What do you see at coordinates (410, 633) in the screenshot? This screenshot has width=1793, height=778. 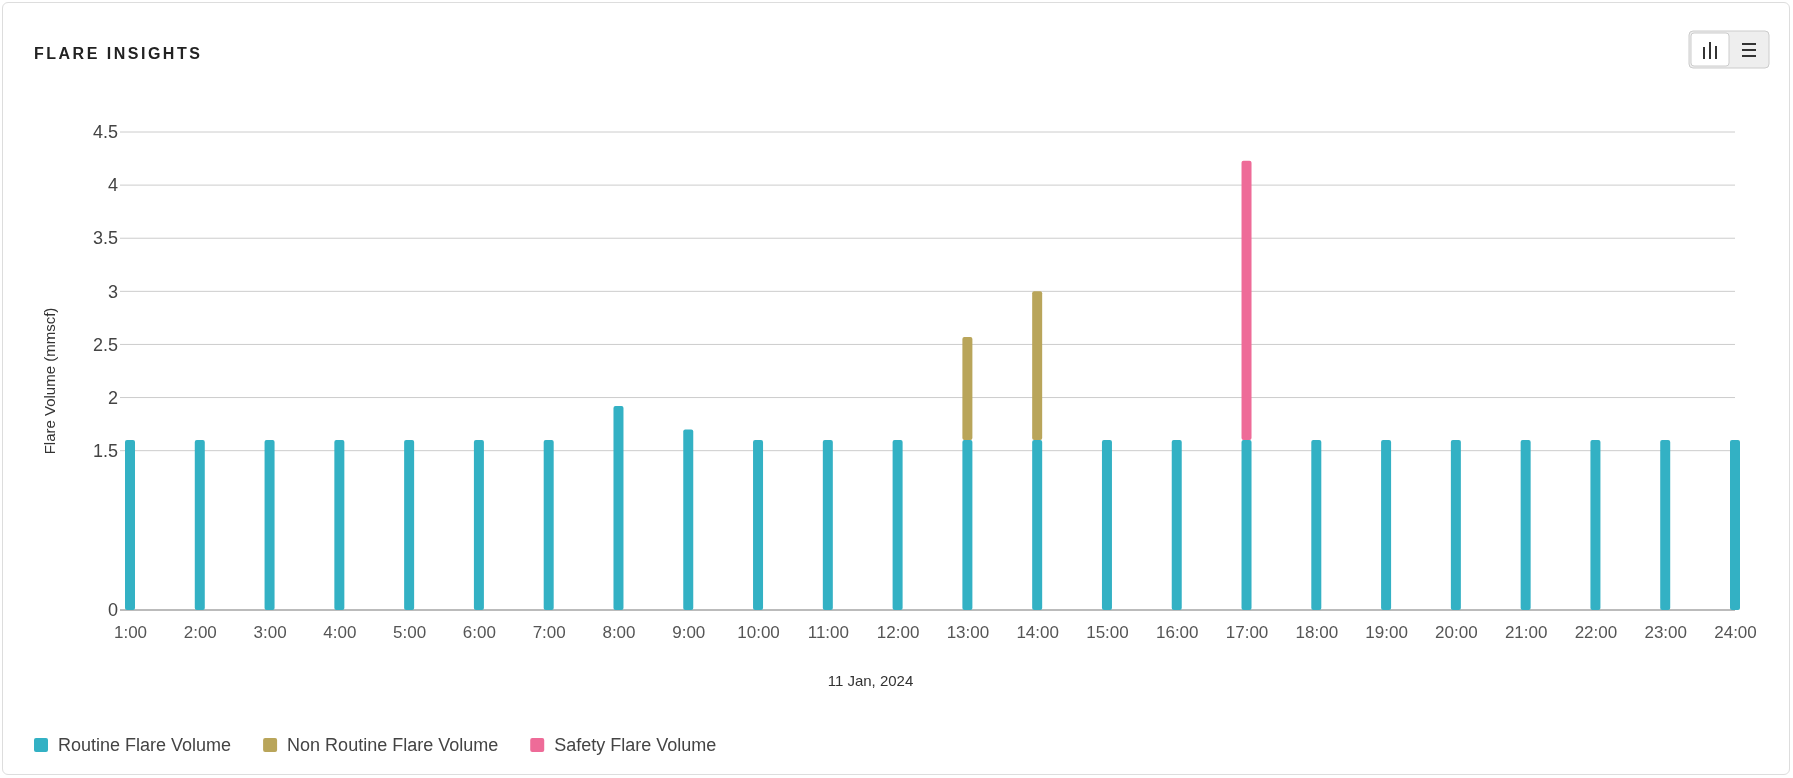 I see `x-tick-label: 5:00` at bounding box center [410, 633].